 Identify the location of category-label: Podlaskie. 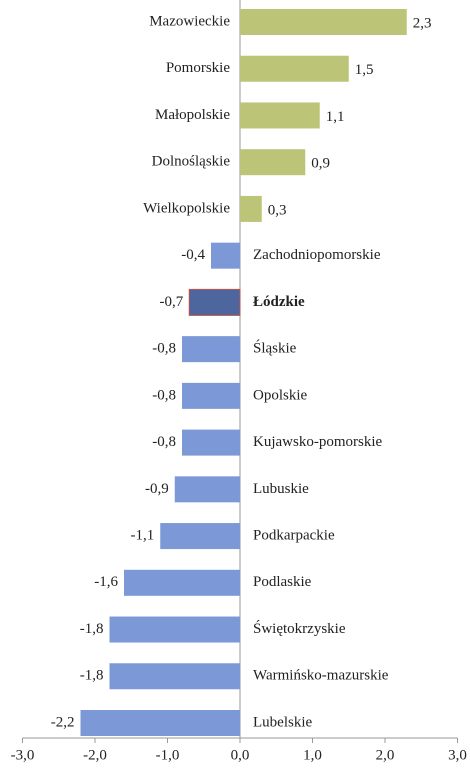
(282, 582).